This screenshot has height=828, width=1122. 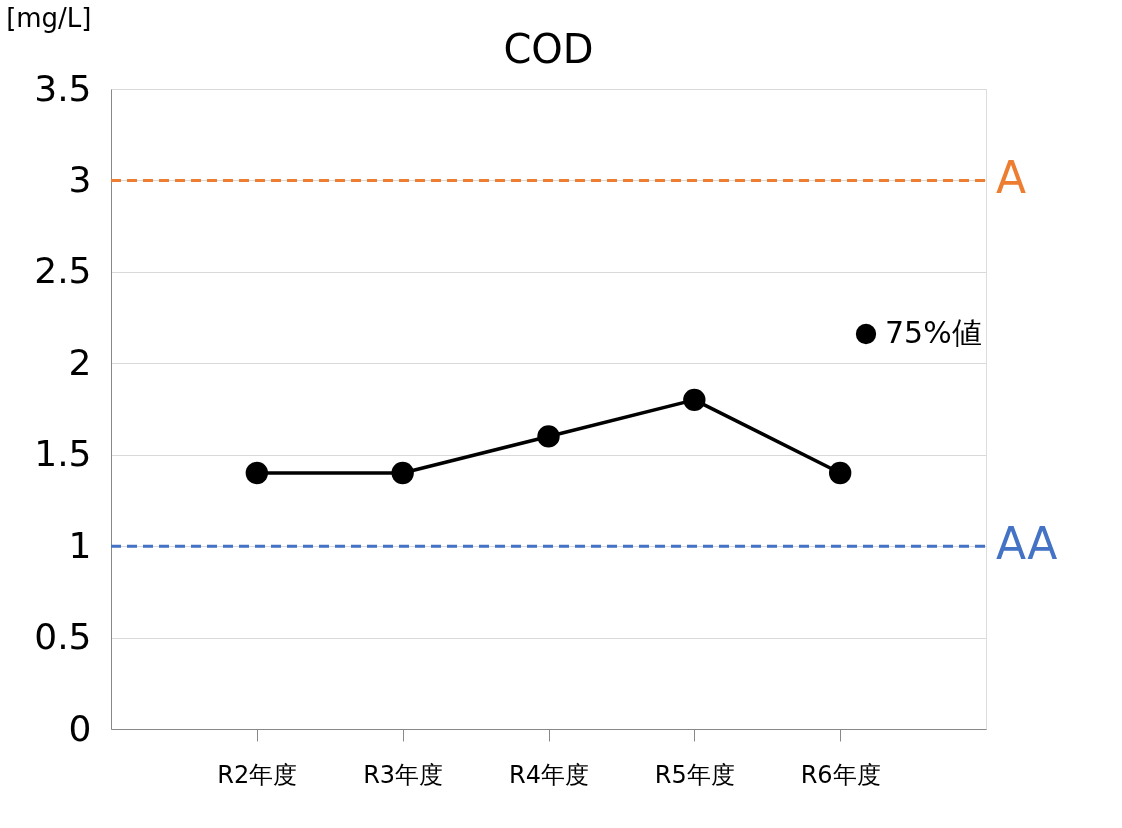 I want to click on legend-label: 75%値, so click(x=933, y=332).